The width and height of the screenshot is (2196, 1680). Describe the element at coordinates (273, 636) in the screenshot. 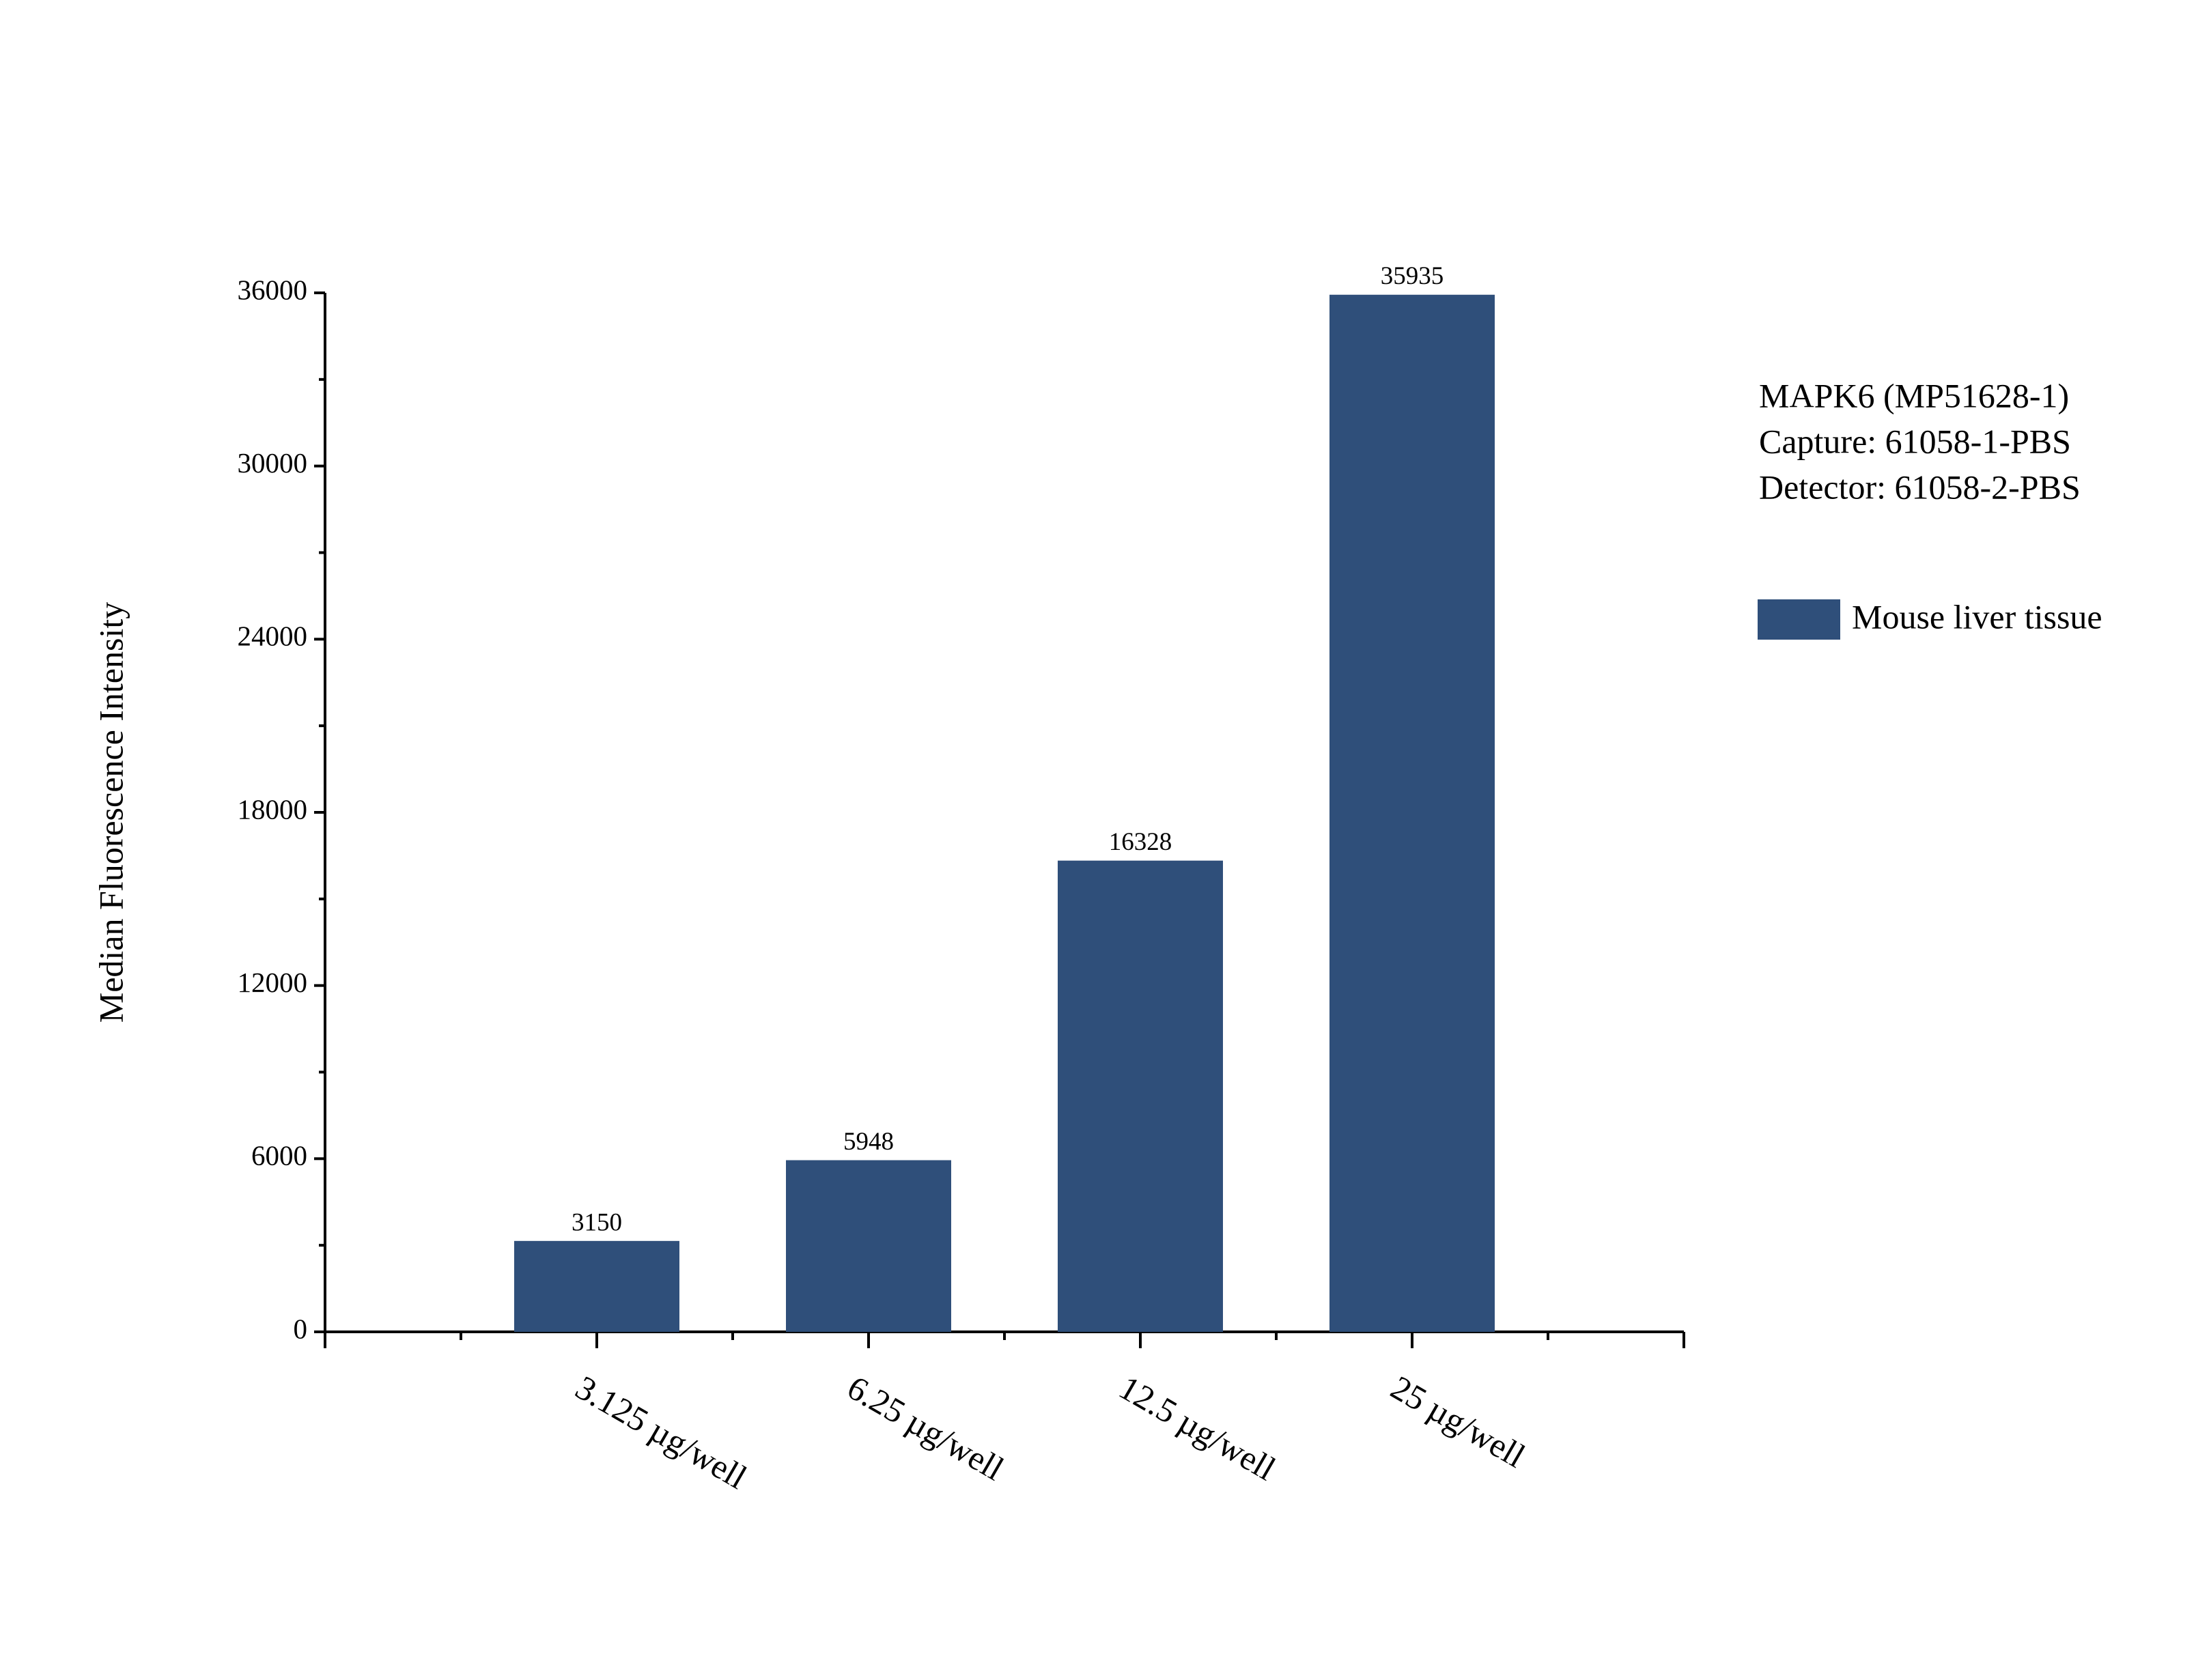

I see `y-tick-label: 24000` at that location.